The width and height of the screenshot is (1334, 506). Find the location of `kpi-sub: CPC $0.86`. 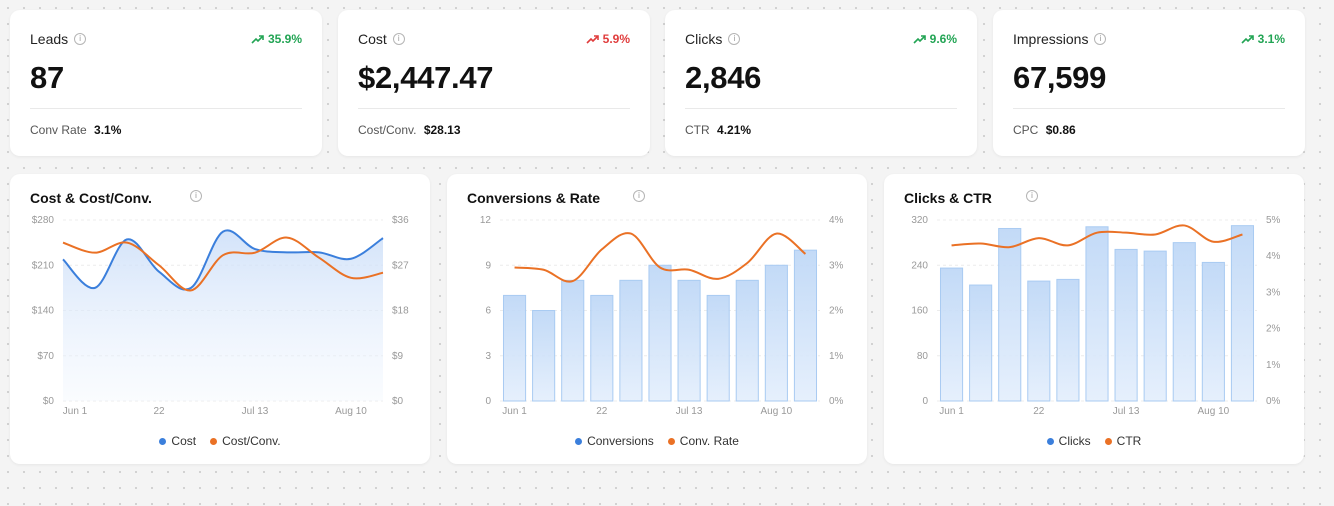

kpi-sub: CPC $0.86 is located at coordinates (1044, 130).